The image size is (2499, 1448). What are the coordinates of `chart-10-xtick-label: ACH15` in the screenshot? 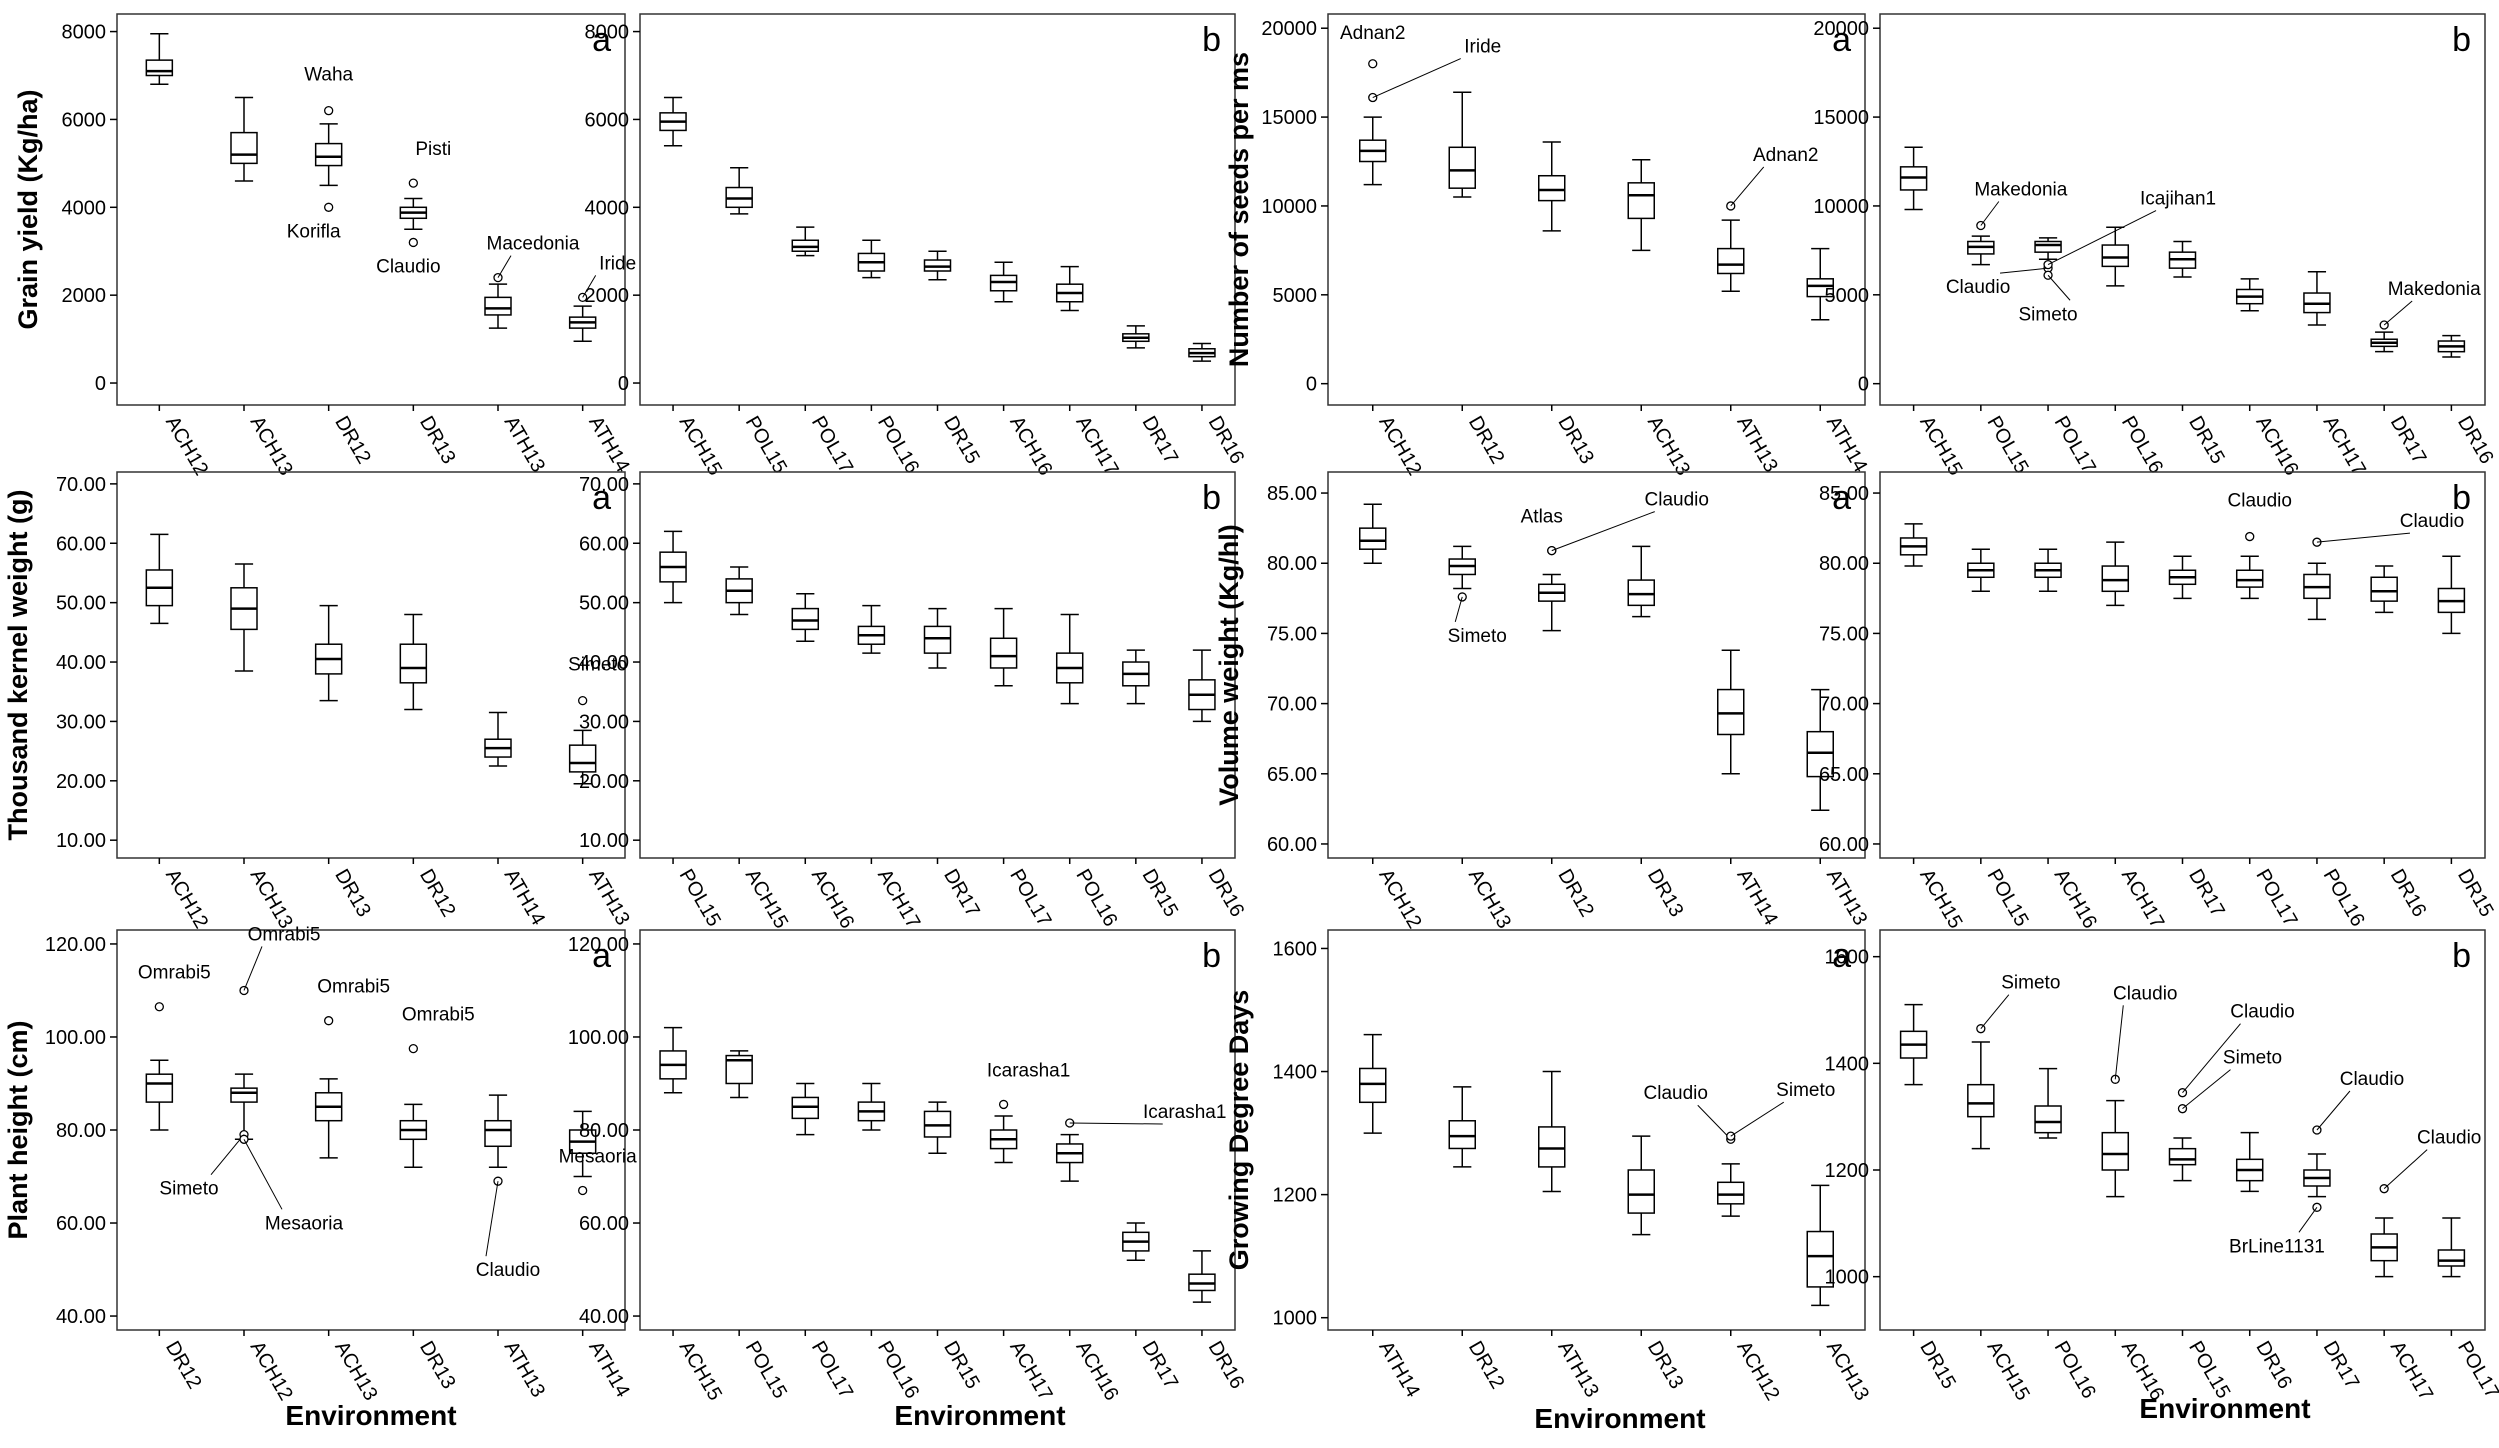 It's located at (700, 1371).